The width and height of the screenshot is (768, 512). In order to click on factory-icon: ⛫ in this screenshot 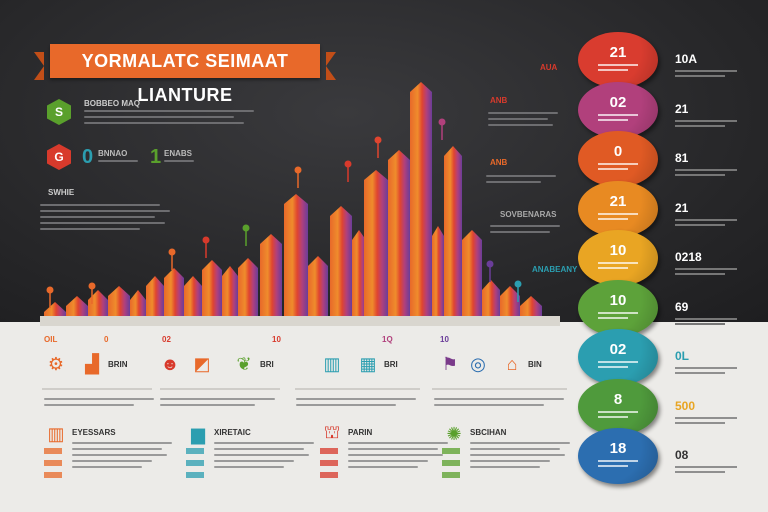, I will do `click(332, 432)`.